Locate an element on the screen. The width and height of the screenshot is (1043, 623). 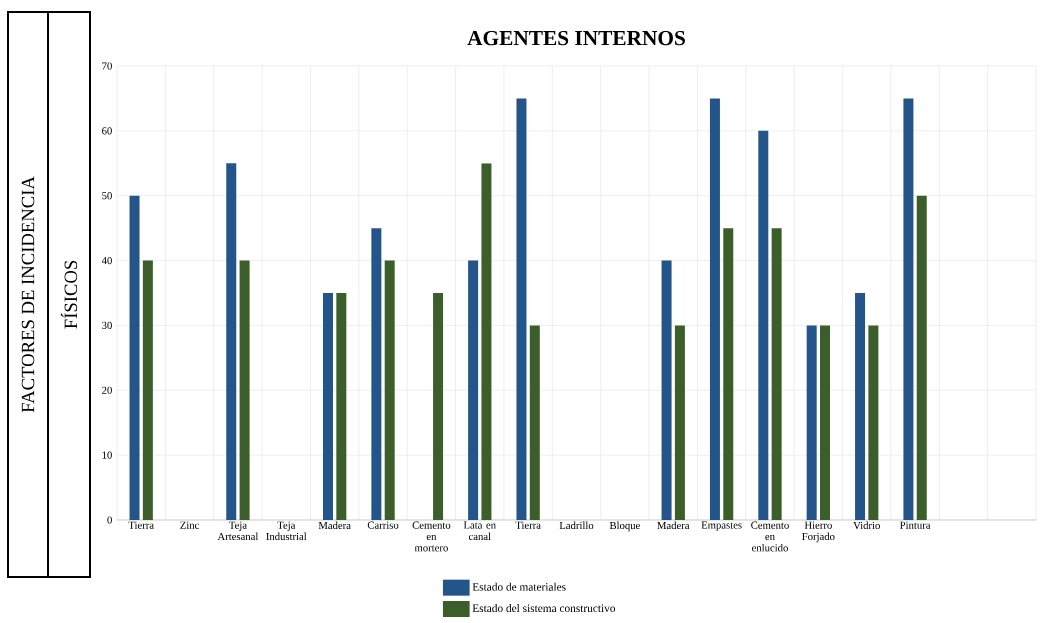
legend-label: Estado del sistema constructivo is located at coordinates (544, 608).